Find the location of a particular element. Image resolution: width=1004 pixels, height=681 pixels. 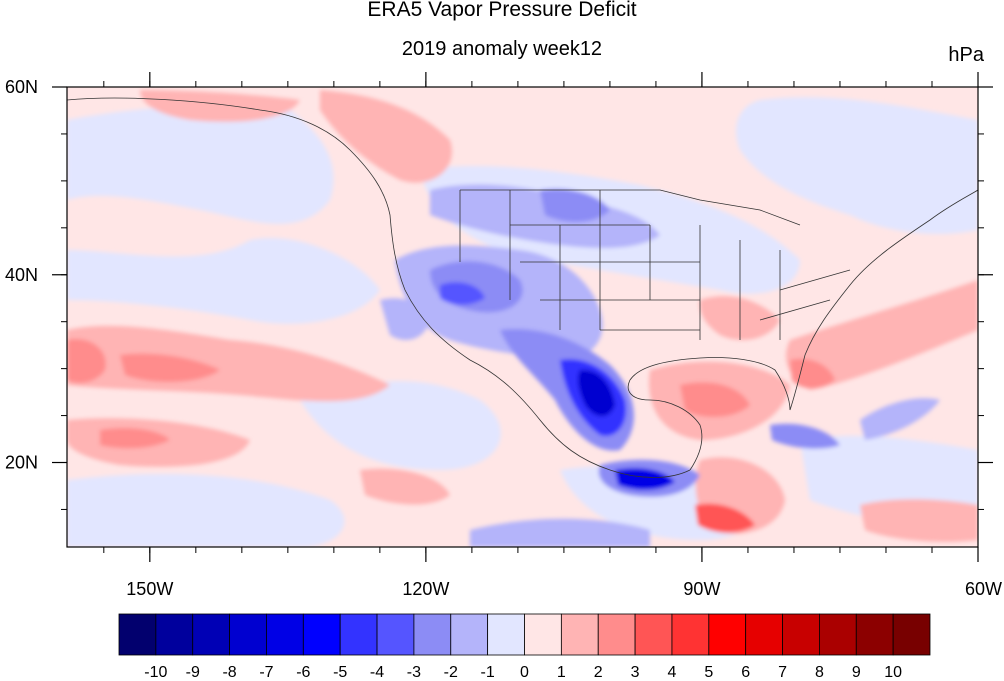

lat-tick-label: 40N is located at coordinates (21, 275).